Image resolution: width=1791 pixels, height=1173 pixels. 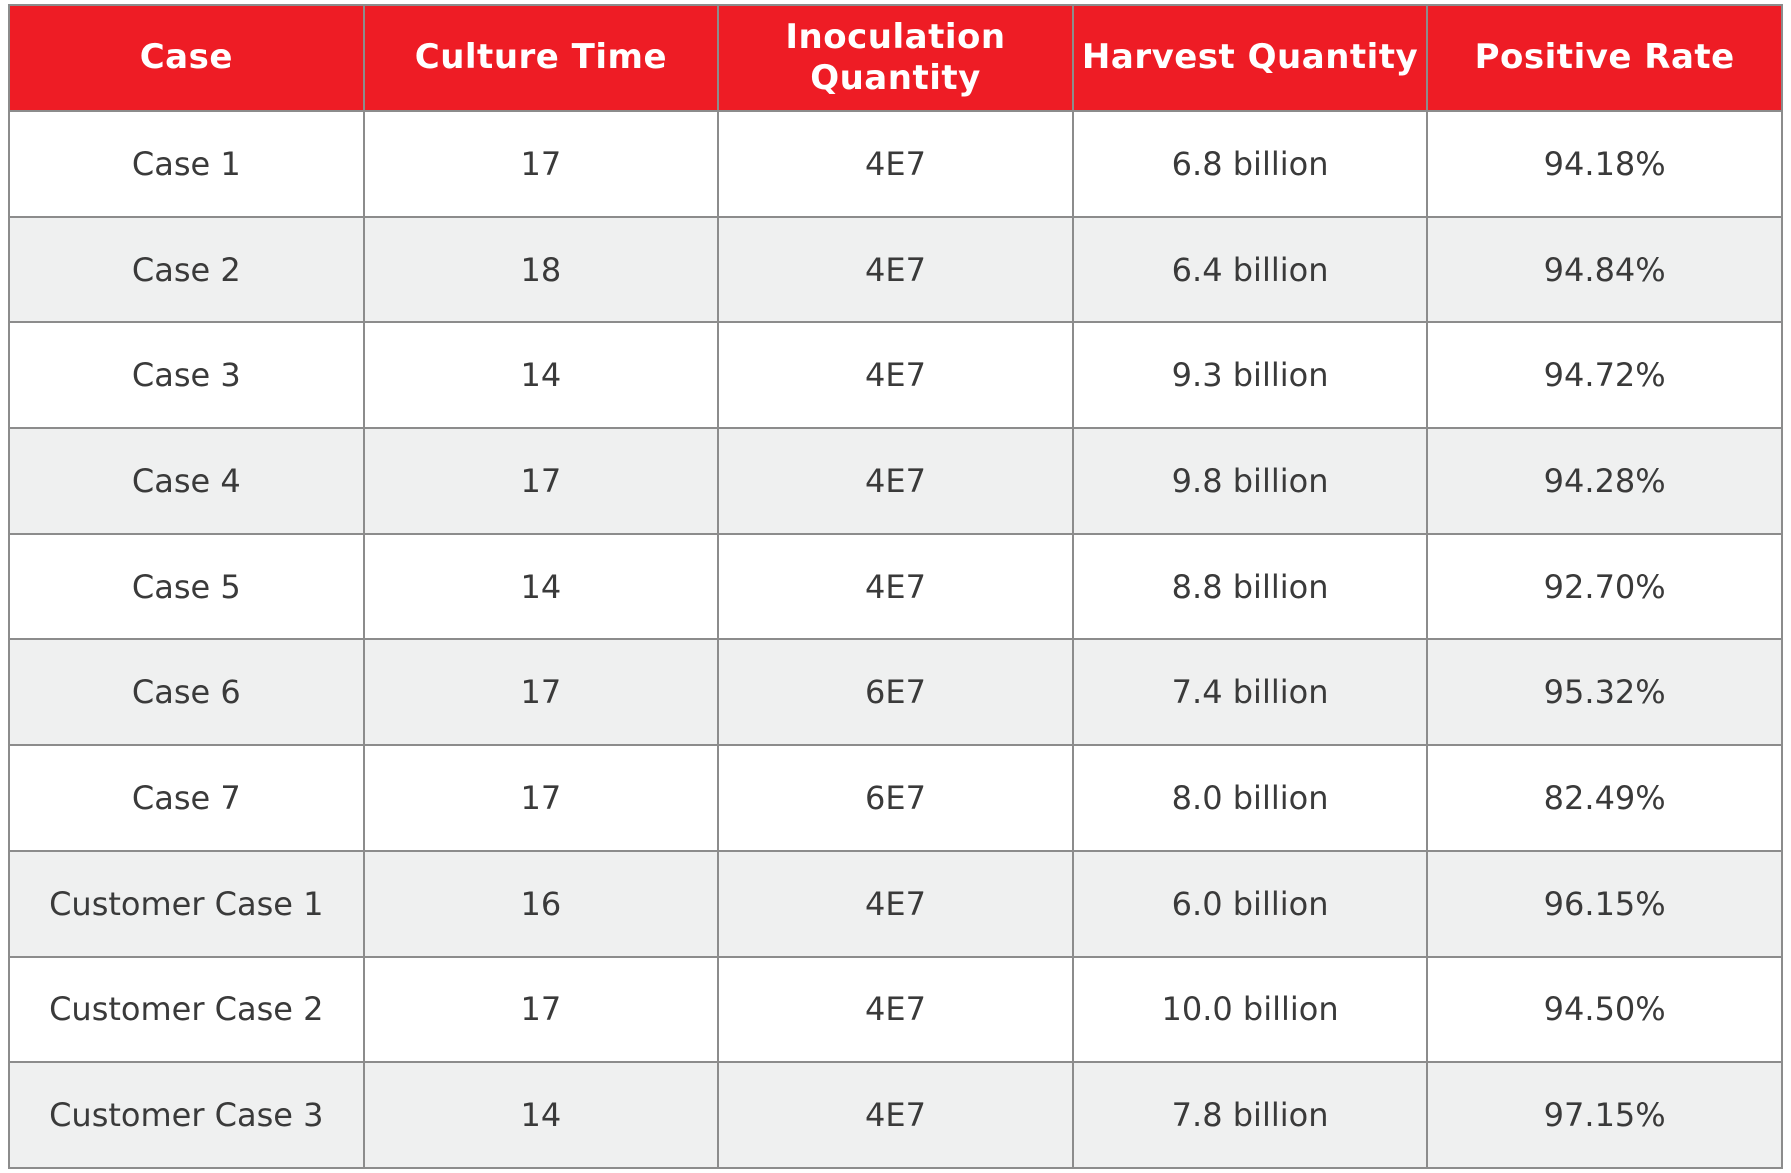 What do you see at coordinates (1604, 481) in the screenshot?
I see `cell-positive-rate: 94.28%` at bounding box center [1604, 481].